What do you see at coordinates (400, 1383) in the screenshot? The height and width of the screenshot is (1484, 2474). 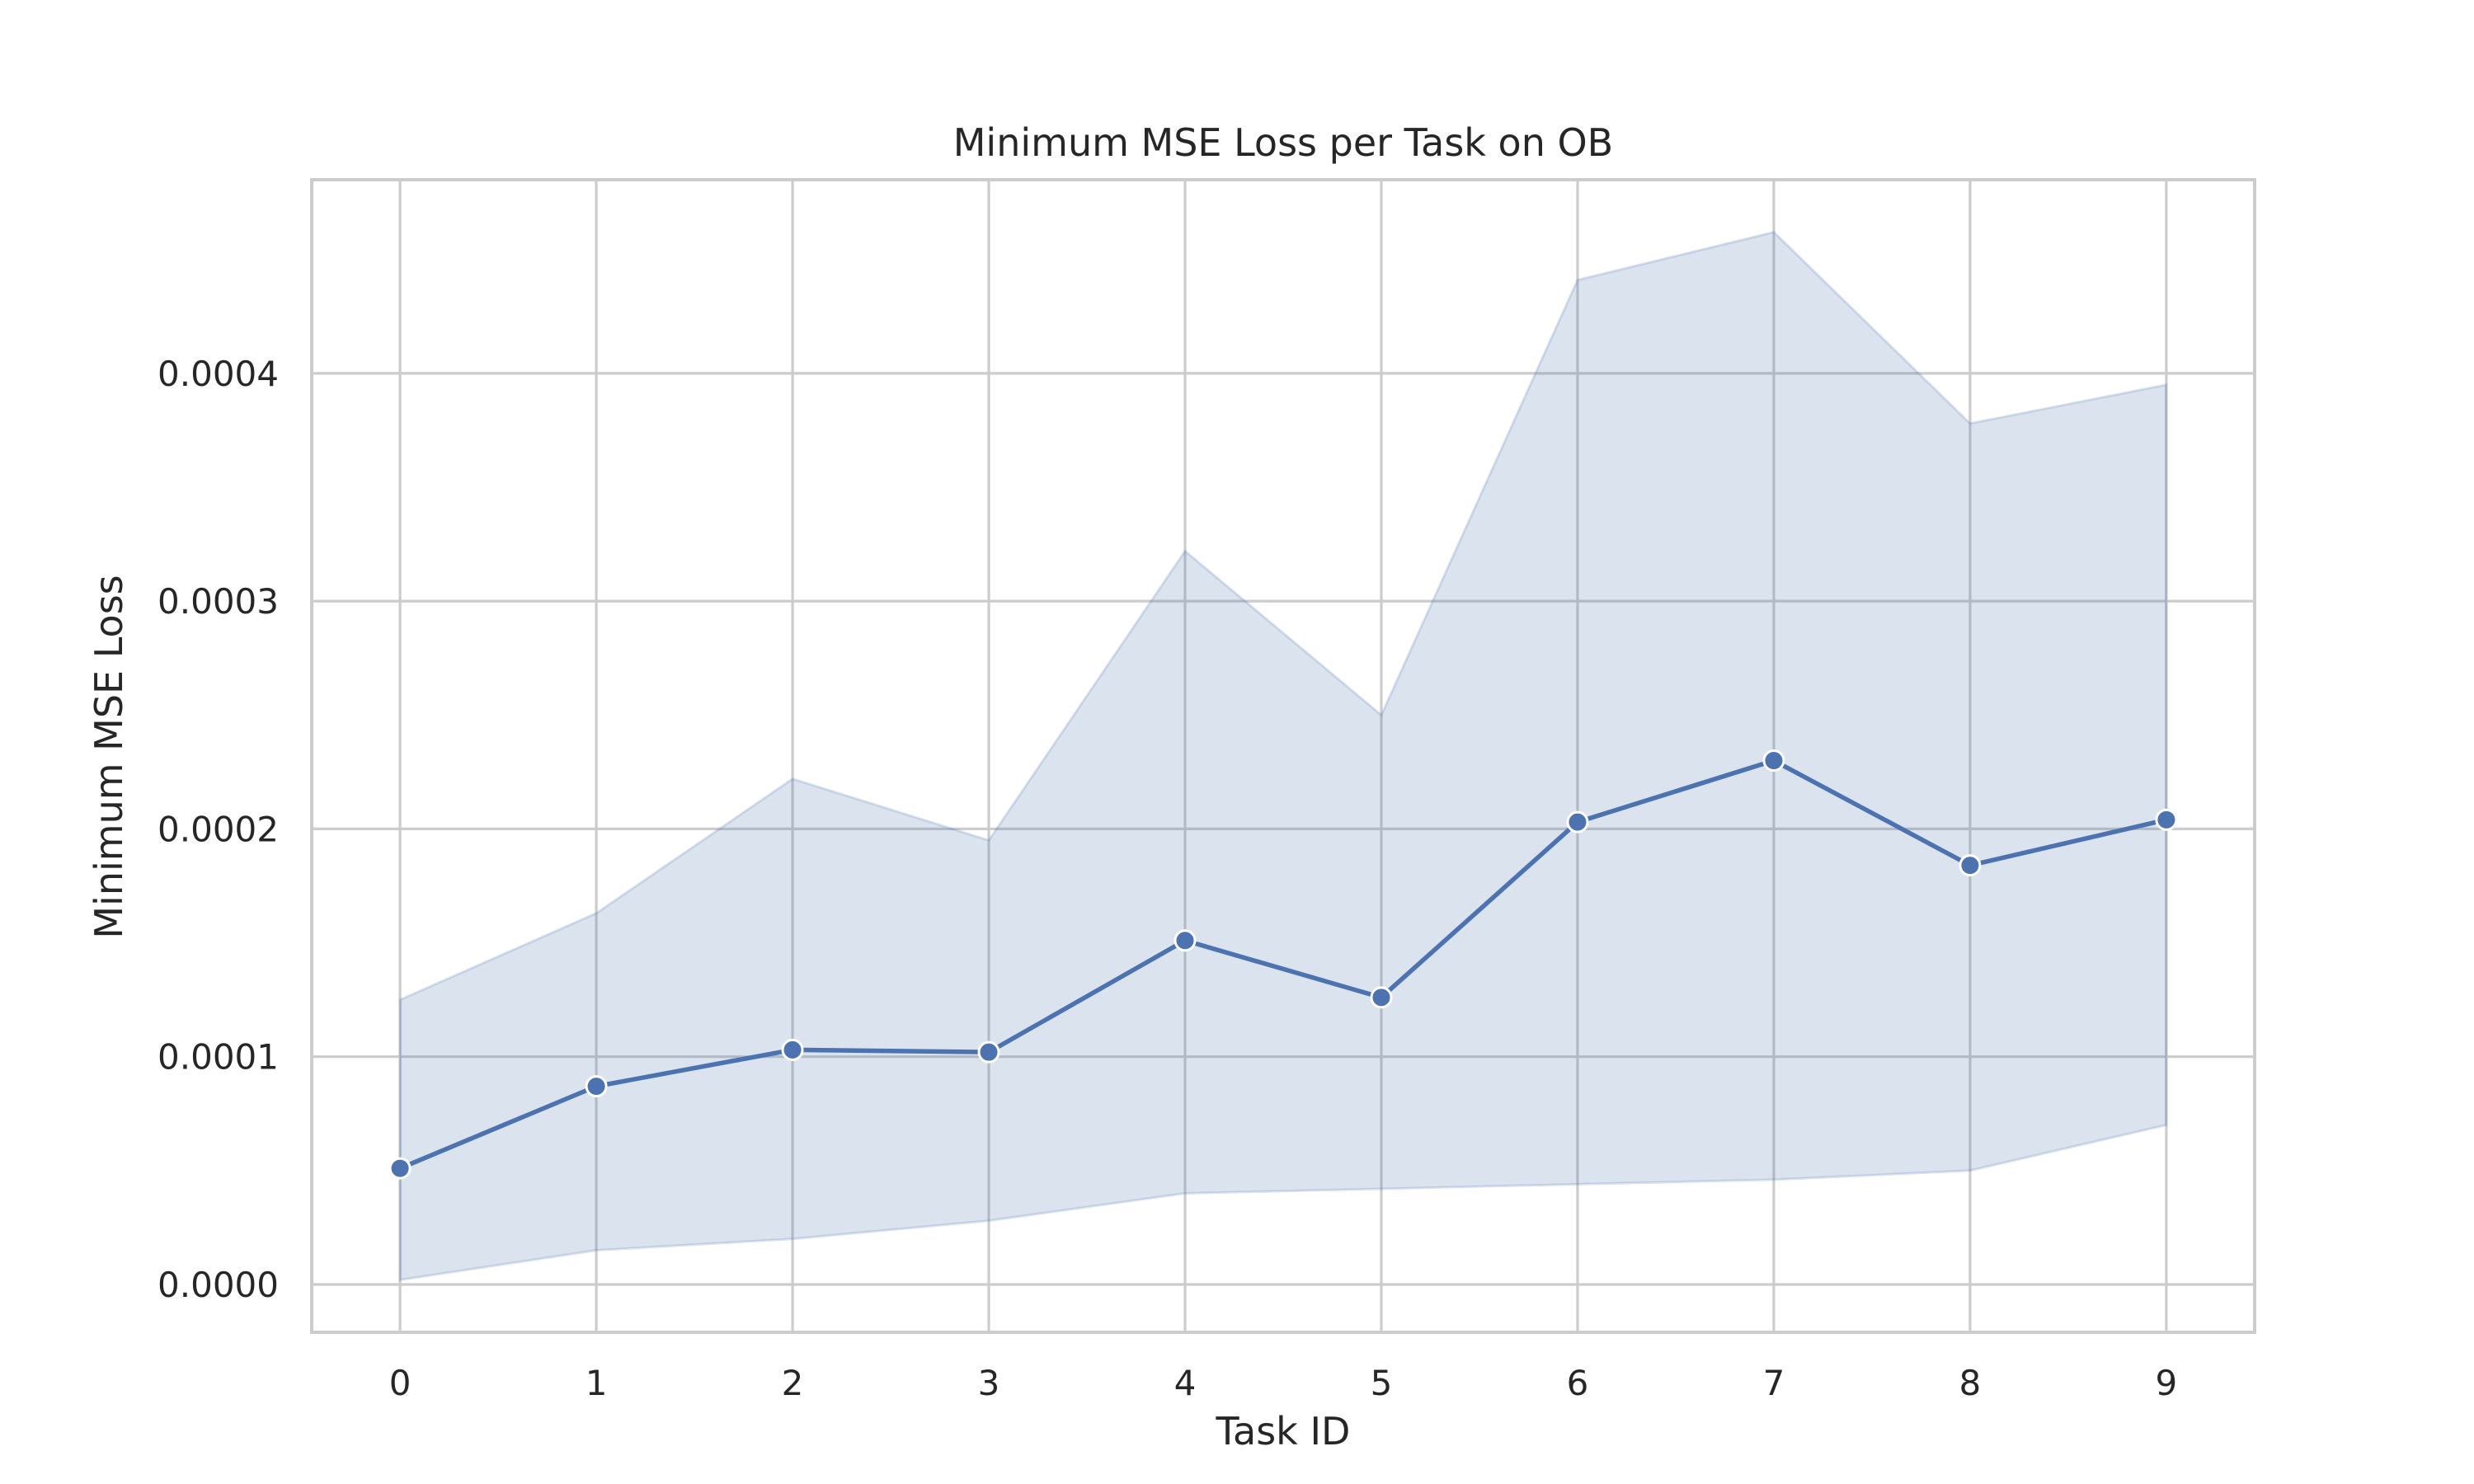 I see `x-tick-label: 0` at bounding box center [400, 1383].